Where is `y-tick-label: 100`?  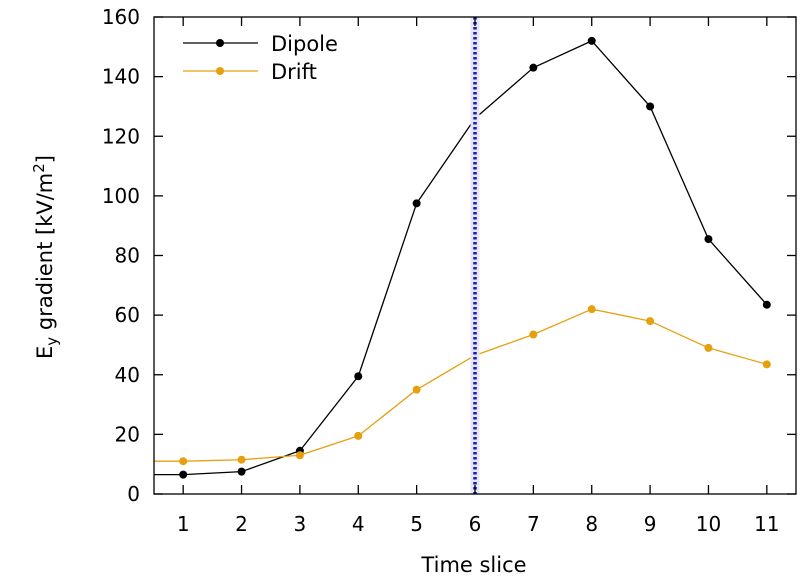 y-tick-label: 100 is located at coordinates (121, 196).